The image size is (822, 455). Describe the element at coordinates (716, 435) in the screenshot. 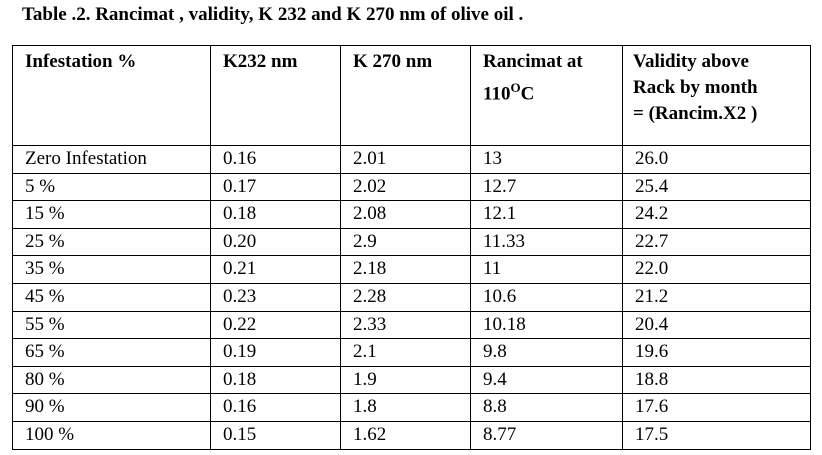

I see `table-cell: 17.5` at that location.